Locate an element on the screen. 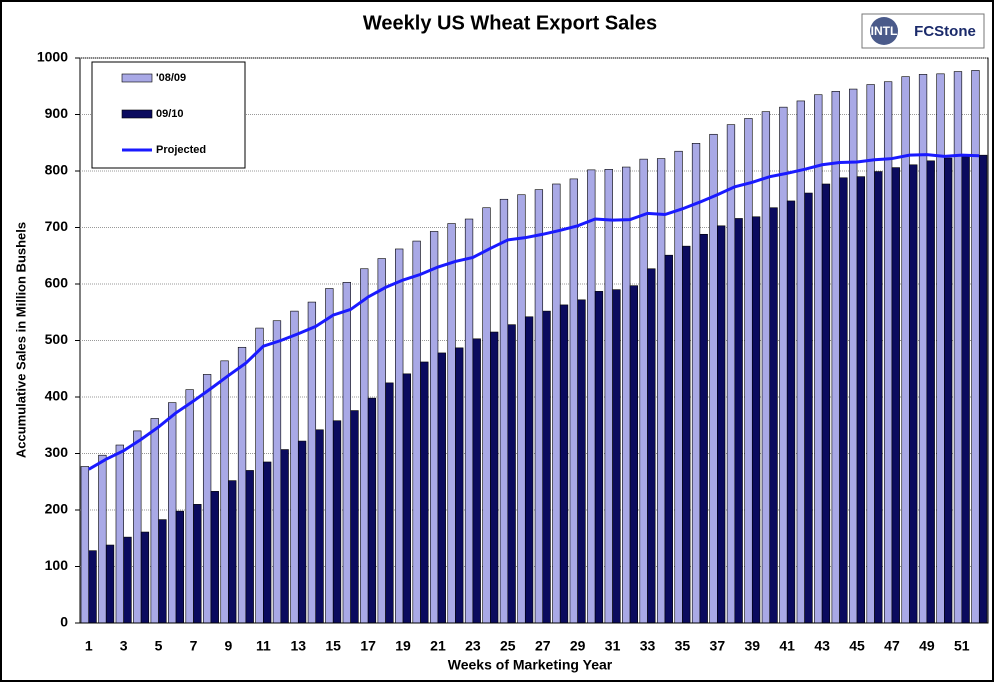 Image resolution: width=994 pixels, height=682 pixels. x-tick-label: 29 is located at coordinates (578, 646).